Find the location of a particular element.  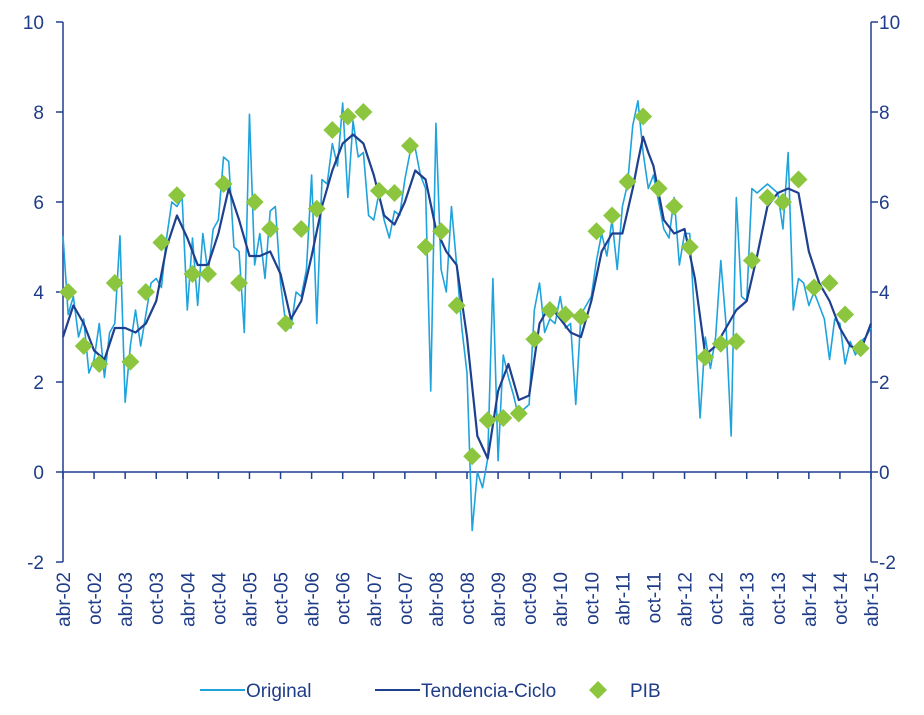

y2-tick-label: 2 is located at coordinates (884, 383).